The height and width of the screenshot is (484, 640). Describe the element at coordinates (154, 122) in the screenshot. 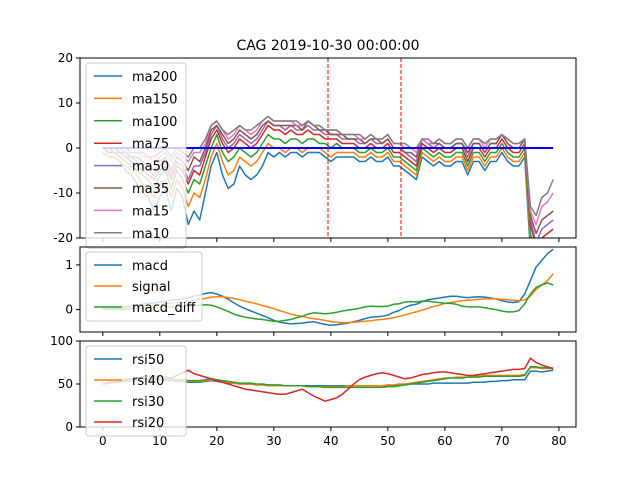

I see `legend-label-ma100: ma100` at that location.